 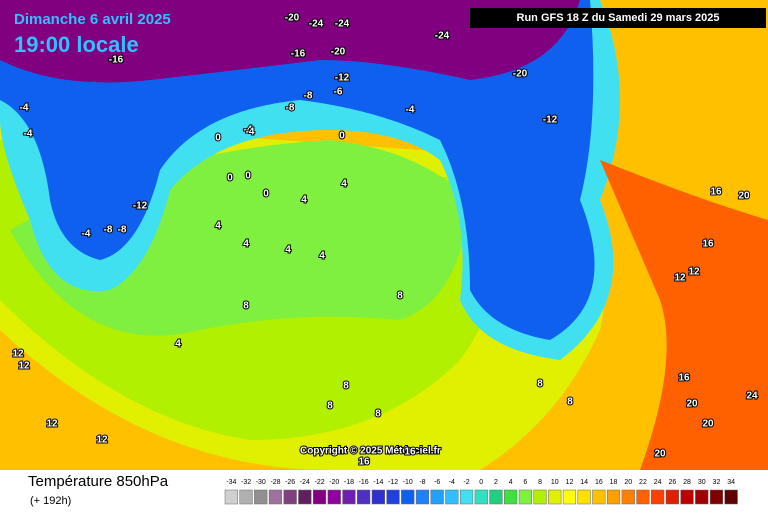 What do you see at coordinates (752, 396) in the screenshot?
I see `contour-label: 24` at bounding box center [752, 396].